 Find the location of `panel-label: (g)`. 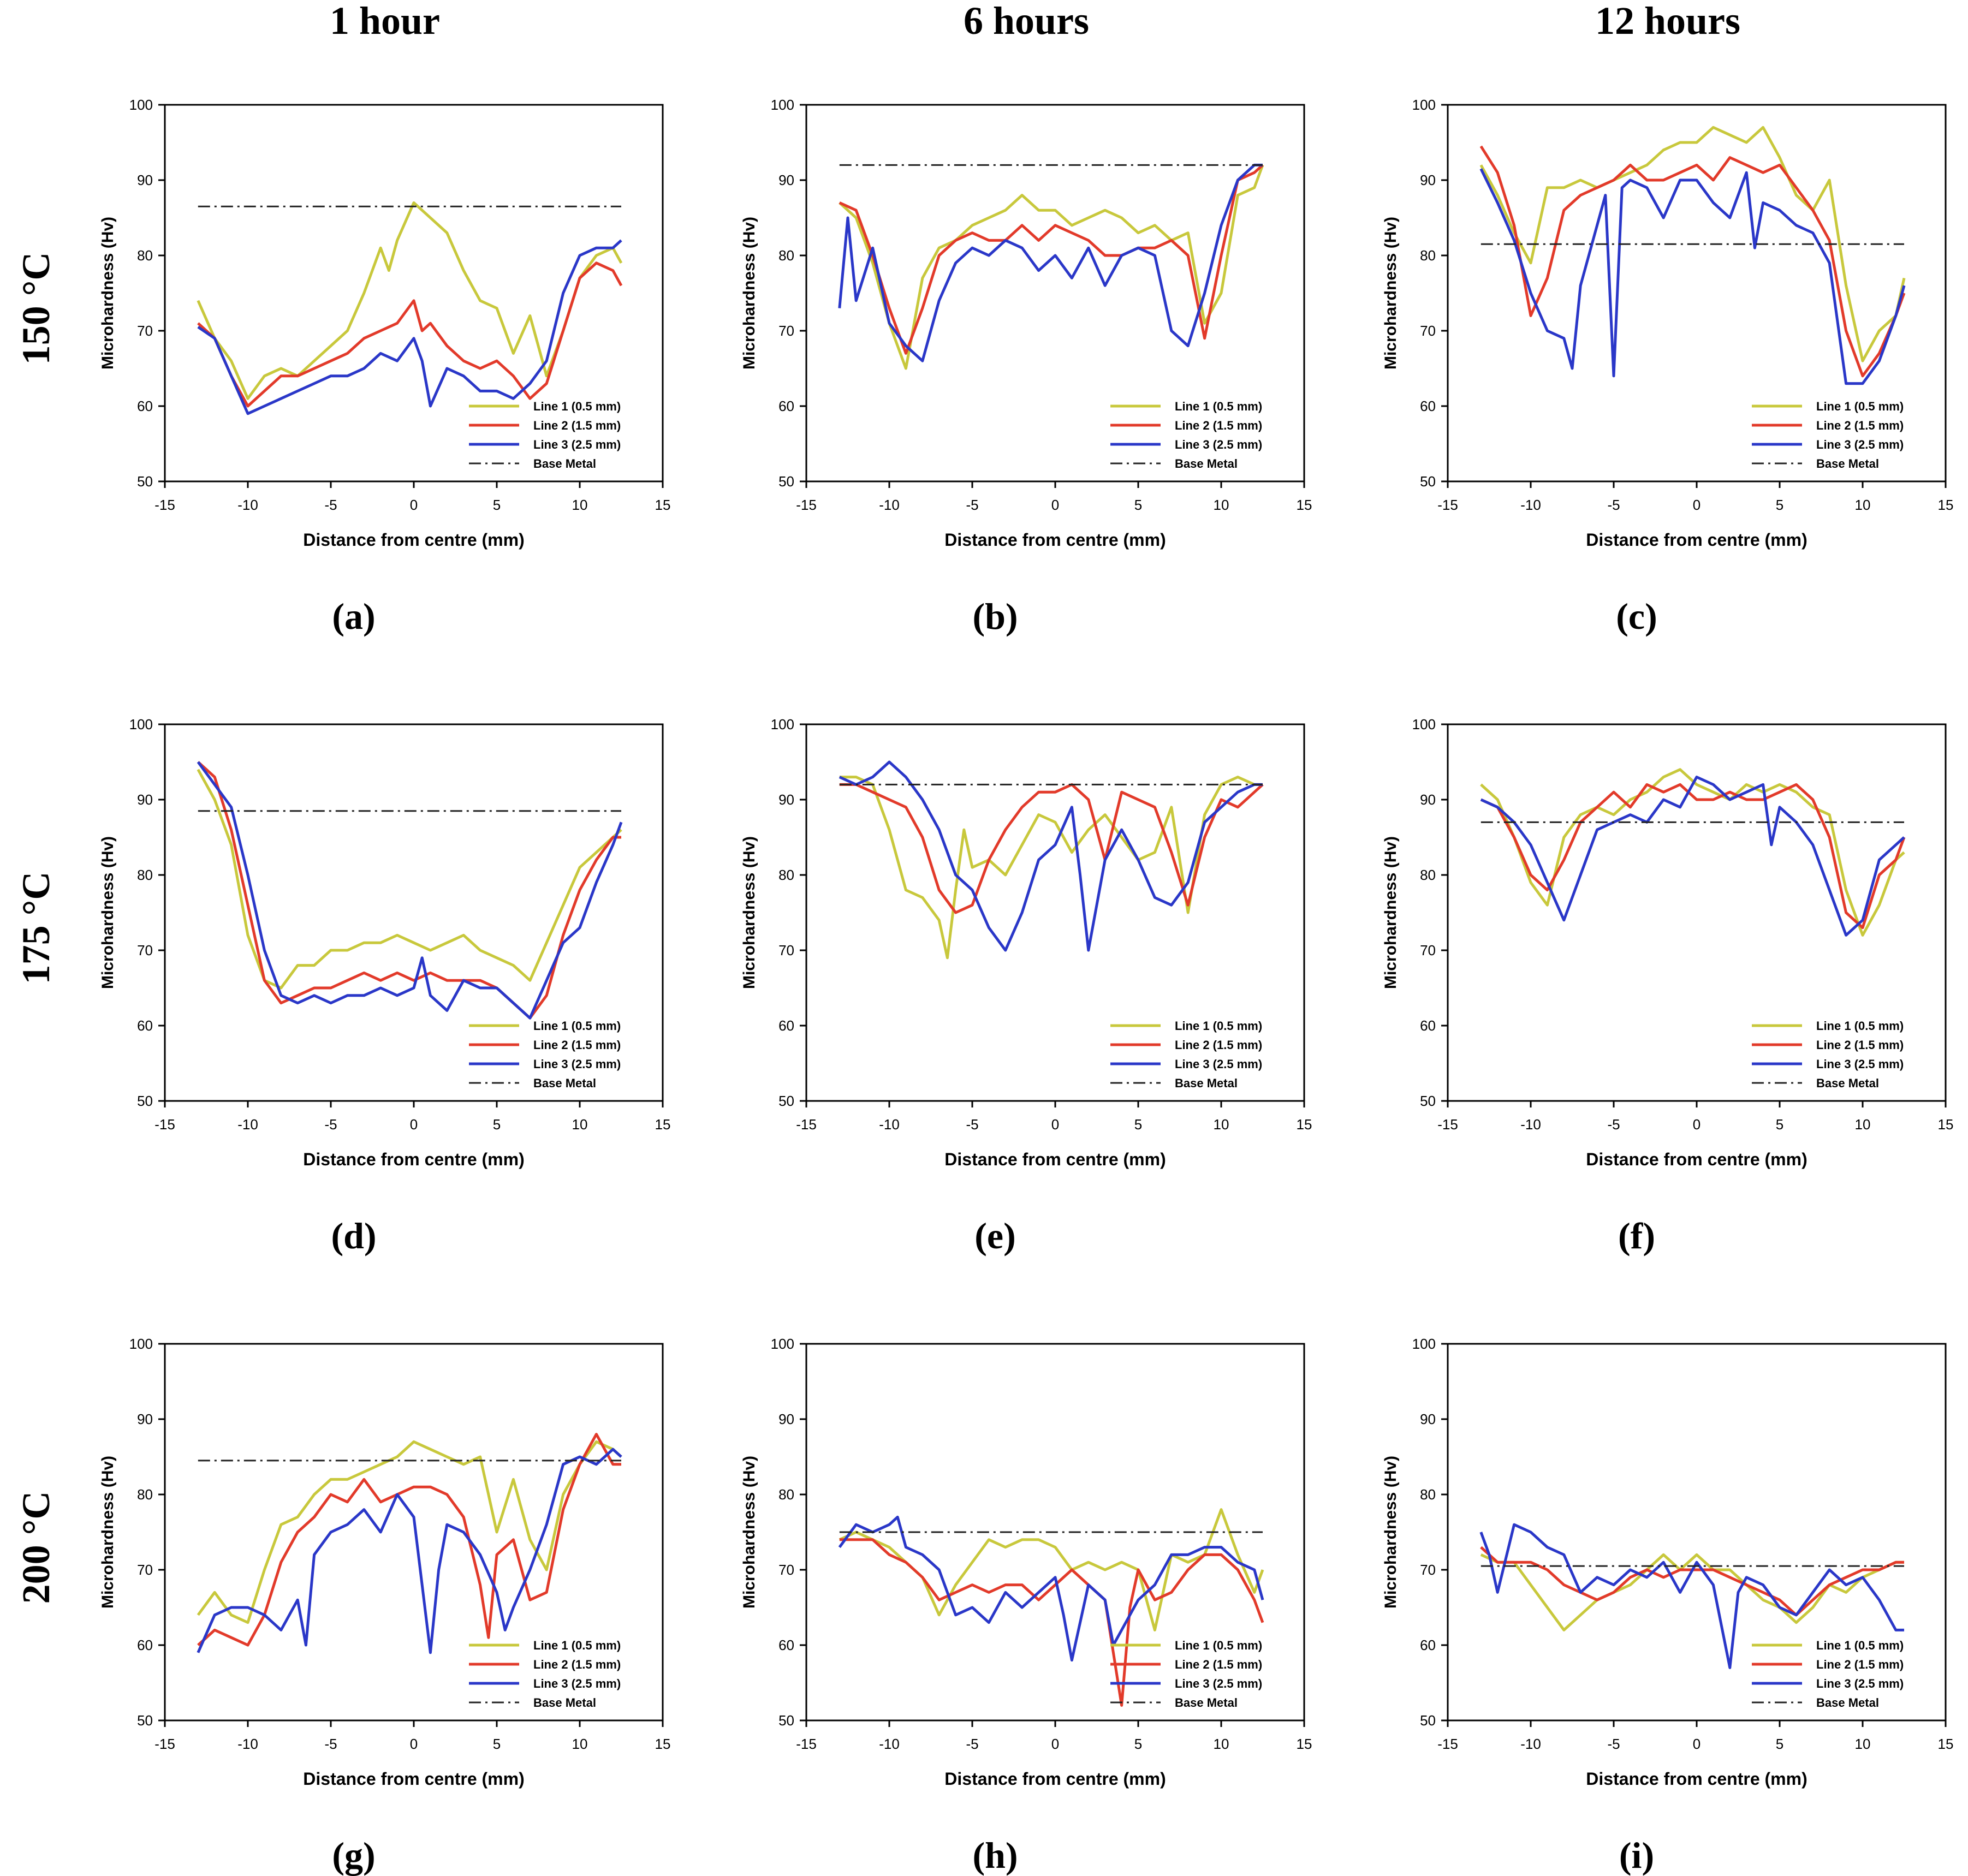

panel-label: (g) is located at coordinates (353, 1855).